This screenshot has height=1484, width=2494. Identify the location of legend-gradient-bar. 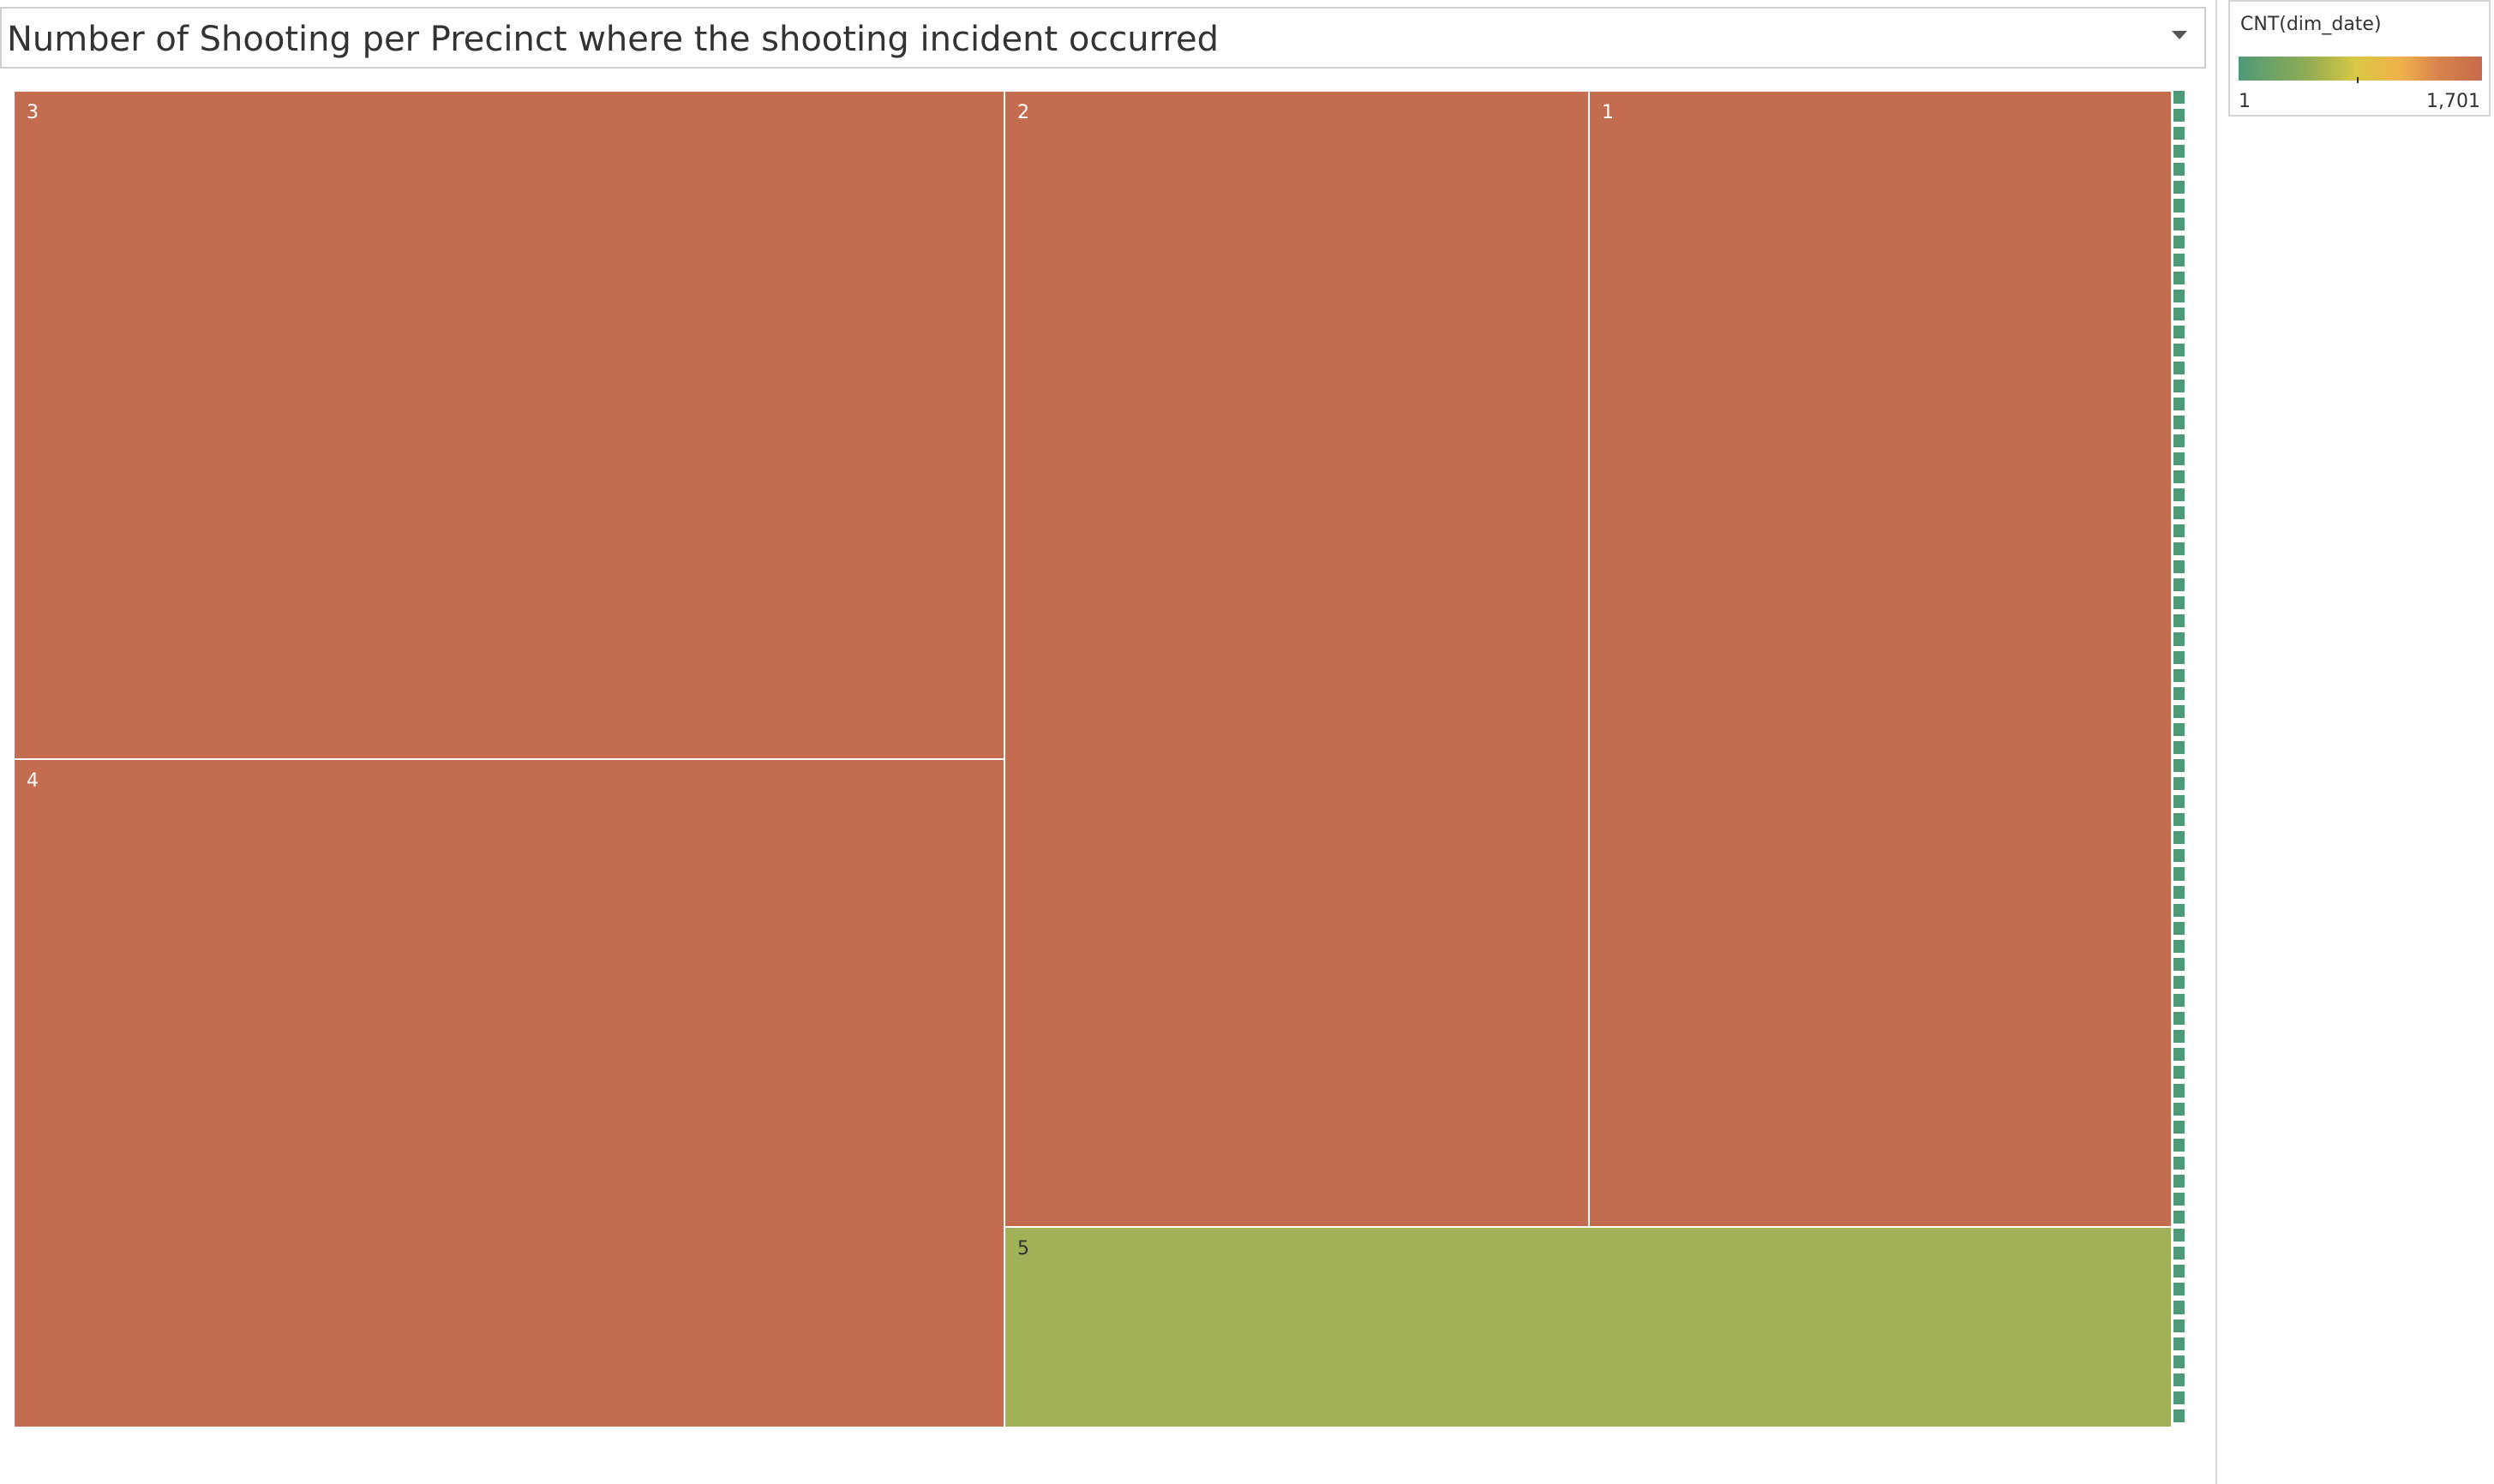
(2360, 69).